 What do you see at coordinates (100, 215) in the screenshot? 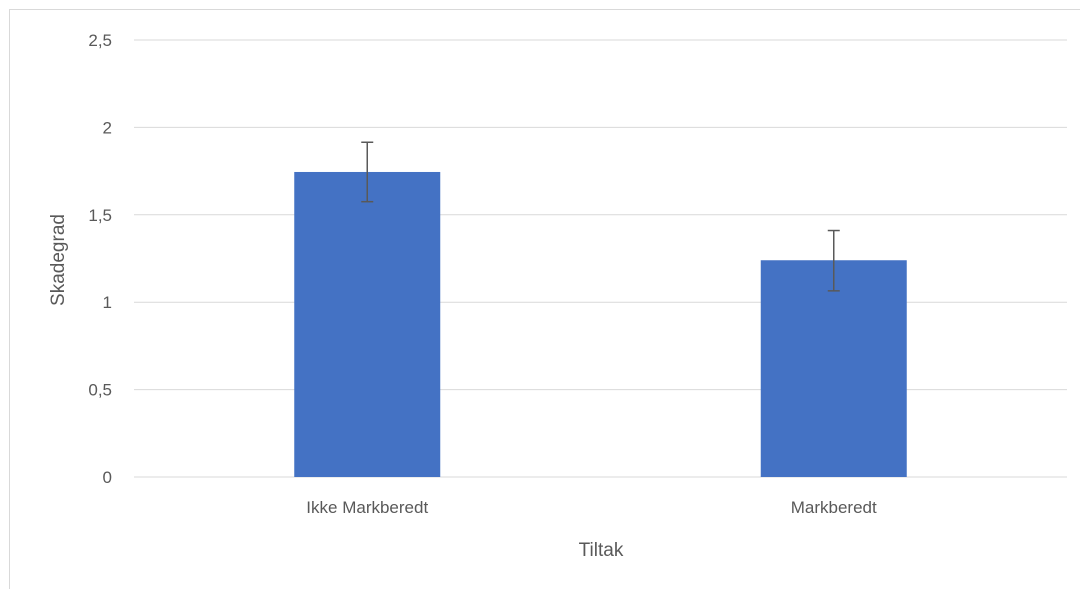
I see `y-tick-label: 1,5` at bounding box center [100, 215].